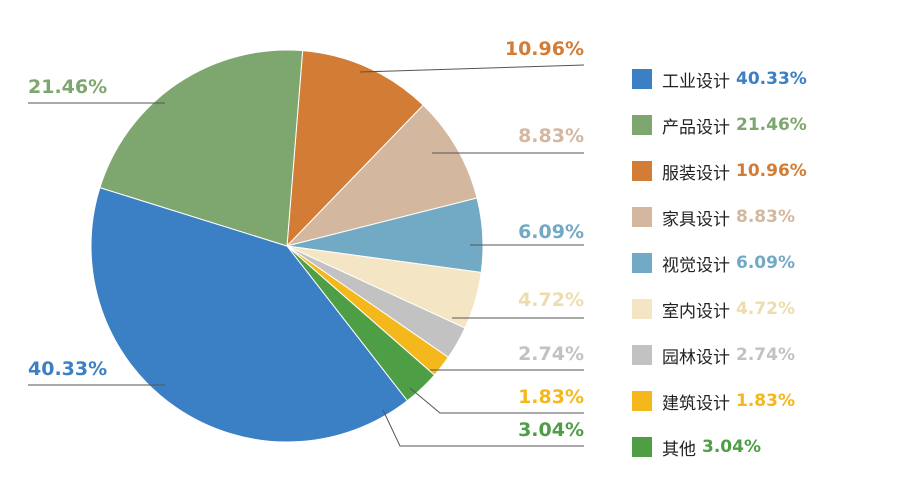 The height and width of the screenshot is (480, 902). I want to click on data-label-4: 8.83%, so click(551, 136).